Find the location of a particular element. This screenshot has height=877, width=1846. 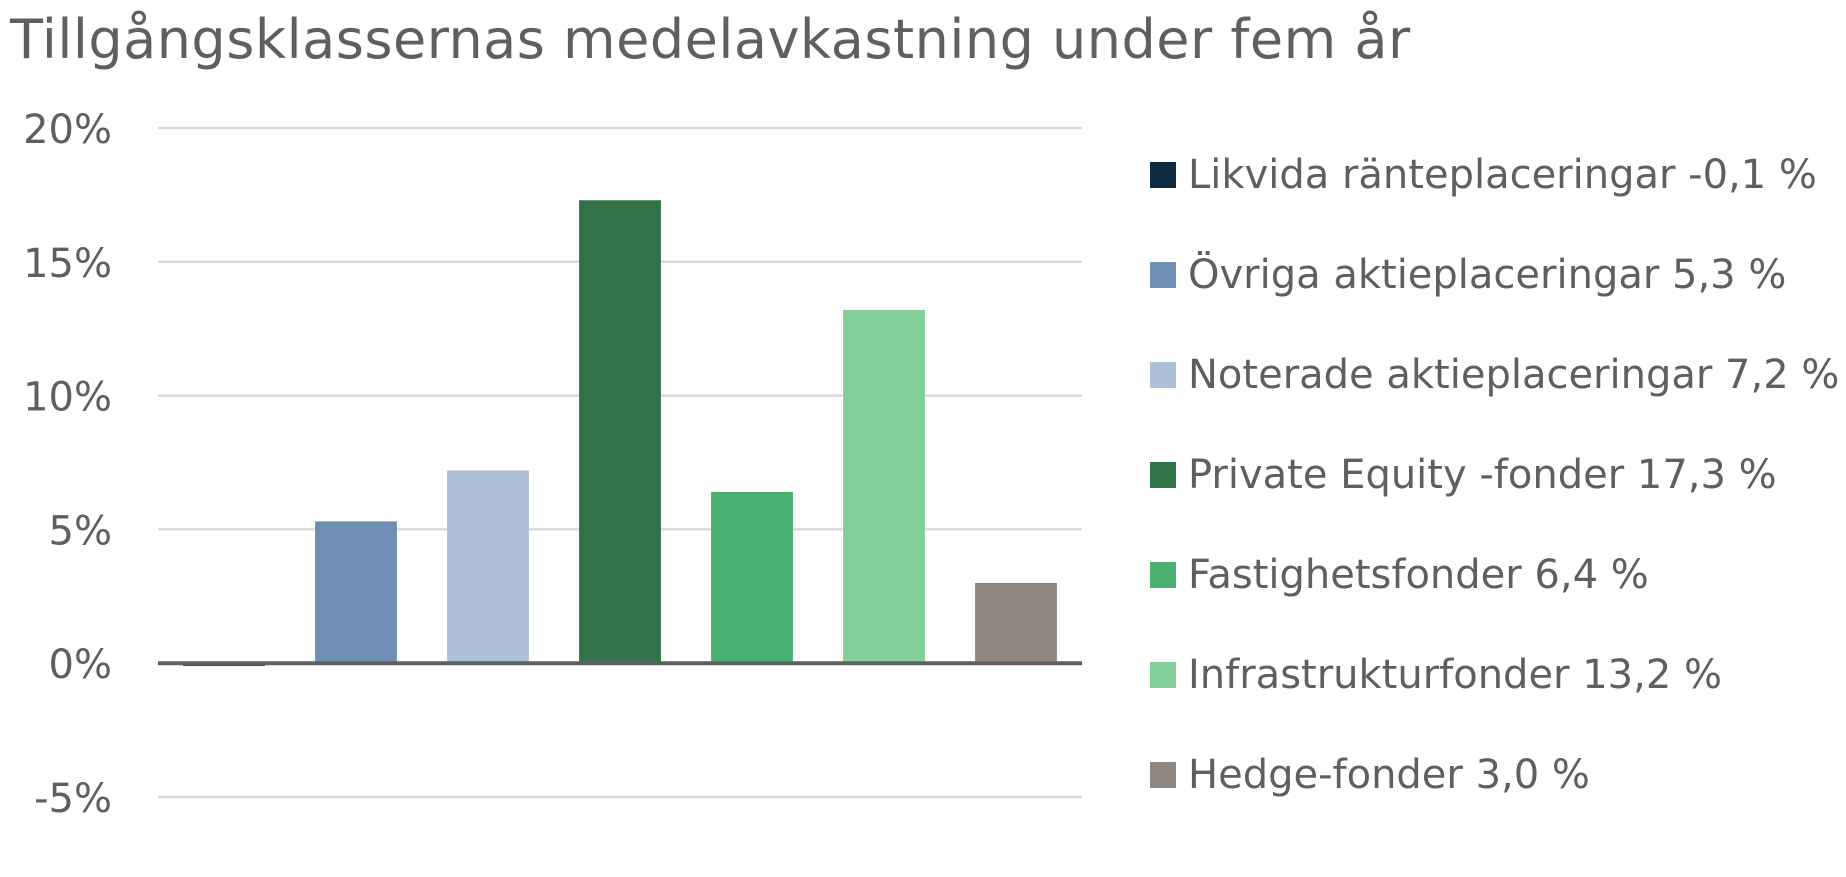

legend-item: Infrastrukturfonder 13,2 % is located at coordinates (1494, 702).